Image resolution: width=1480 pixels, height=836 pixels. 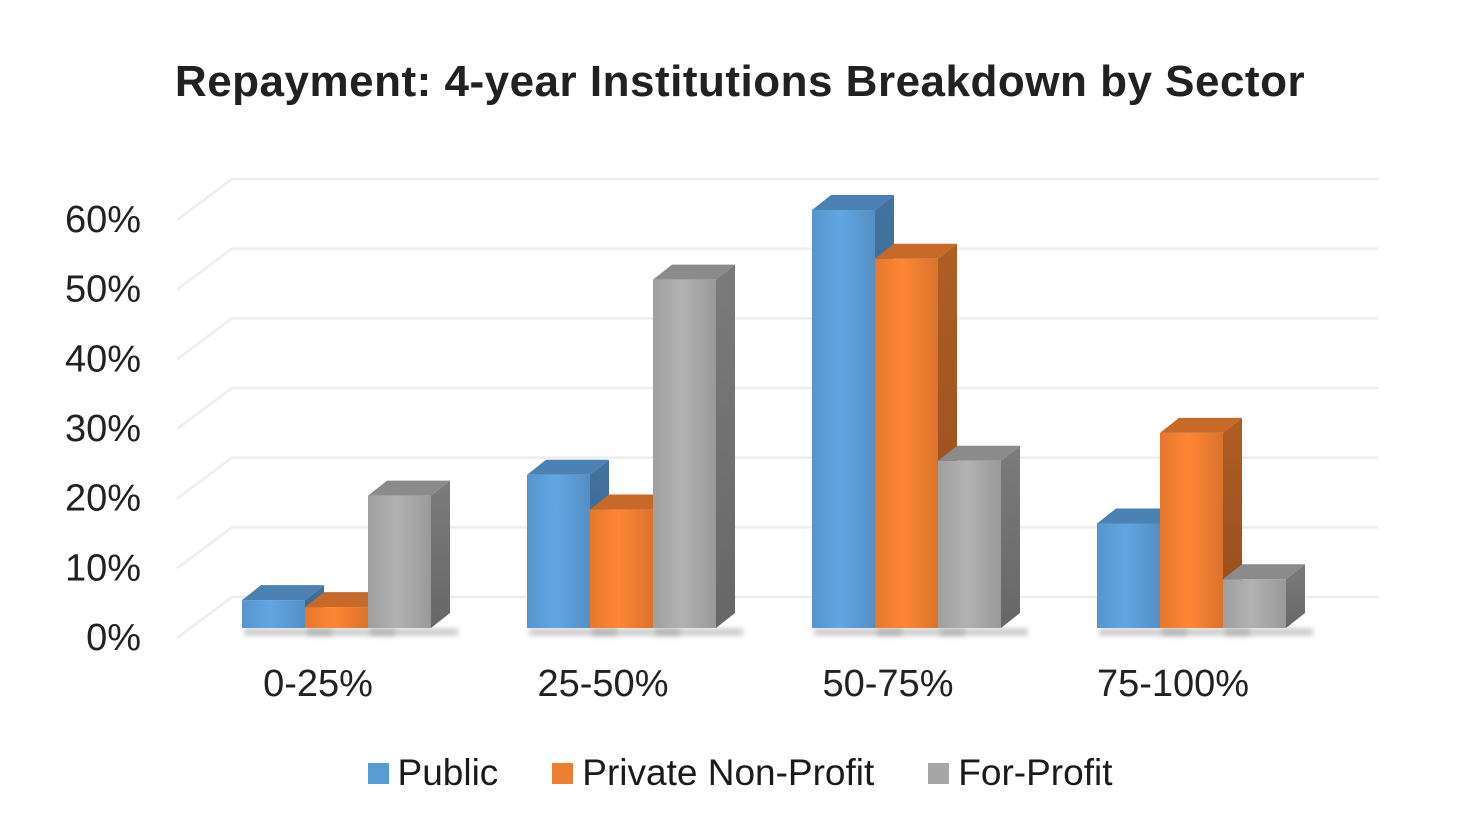 What do you see at coordinates (728, 772) in the screenshot?
I see `legend-label: Private Non-Profit` at bounding box center [728, 772].